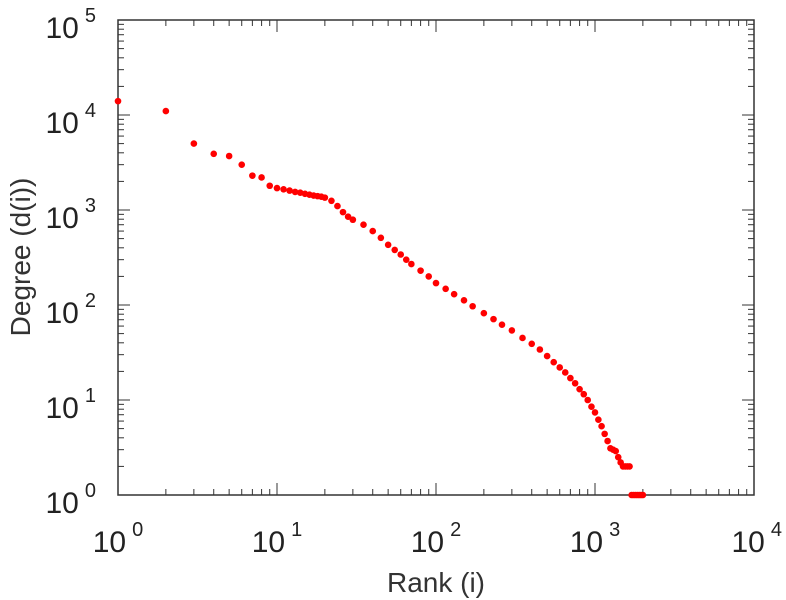 This screenshot has width=786, height=600. What do you see at coordinates (71, 500) in the screenshot?
I see `y-tick-label: 10 0` at bounding box center [71, 500].